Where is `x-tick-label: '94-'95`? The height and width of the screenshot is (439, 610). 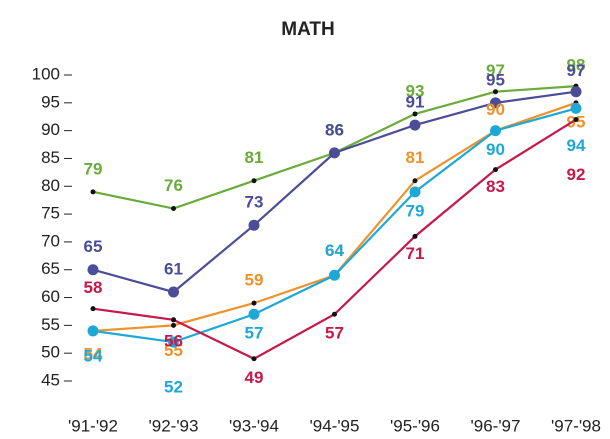
x-tick-label: '94-'95 is located at coordinates (335, 425).